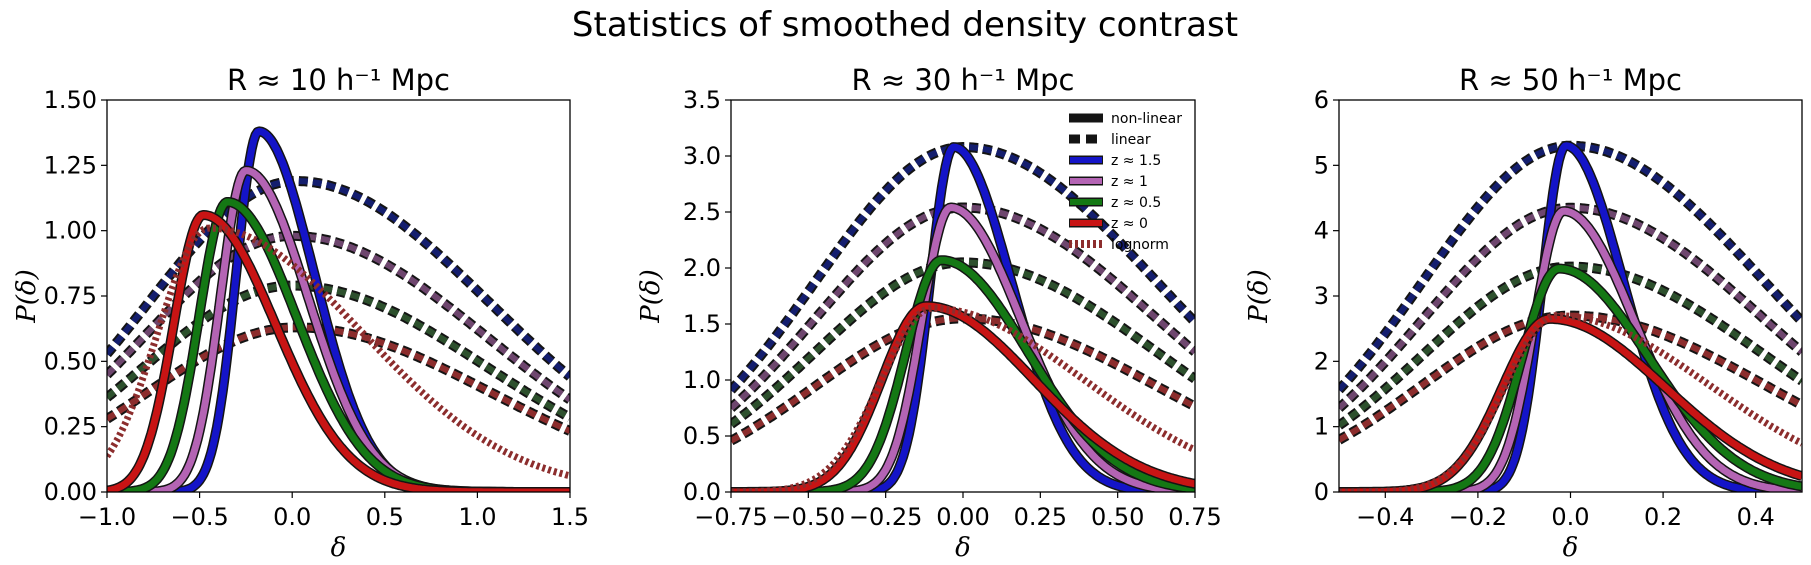 The width and height of the screenshot is (1811, 565). Describe the element at coordinates (70, 231) in the screenshot. I see `y-tick-label: 1.00` at that location.